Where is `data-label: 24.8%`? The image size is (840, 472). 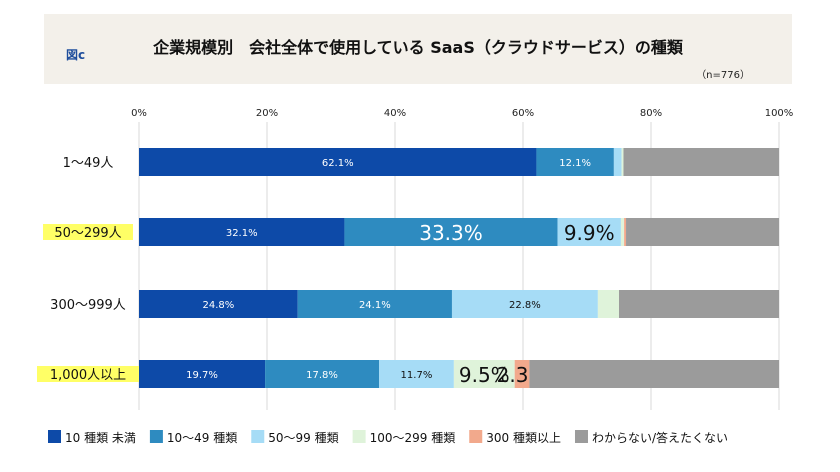 data-label: 24.8% is located at coordinates (218, 305).